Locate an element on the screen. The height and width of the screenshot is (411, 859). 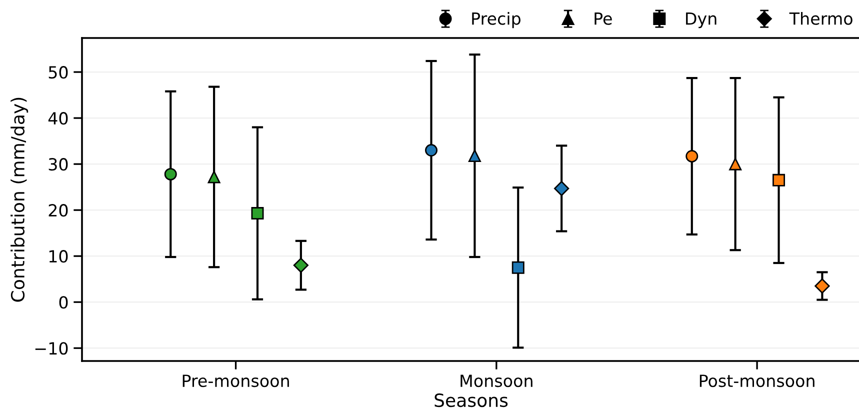
x-tick-label: Pre-monsoon is located at coordinates (235, 381).